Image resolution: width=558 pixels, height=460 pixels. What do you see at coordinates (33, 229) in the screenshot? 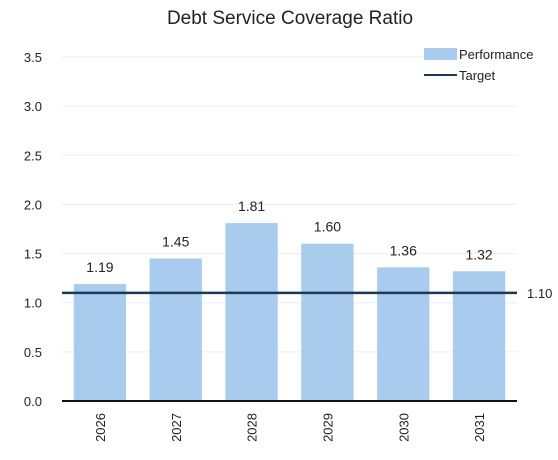
I see `y-axis-ticks: 0.0 0.5 1.0 1.5 2.0 2.5 3.0 3.5` at bounding box center [33, 229].